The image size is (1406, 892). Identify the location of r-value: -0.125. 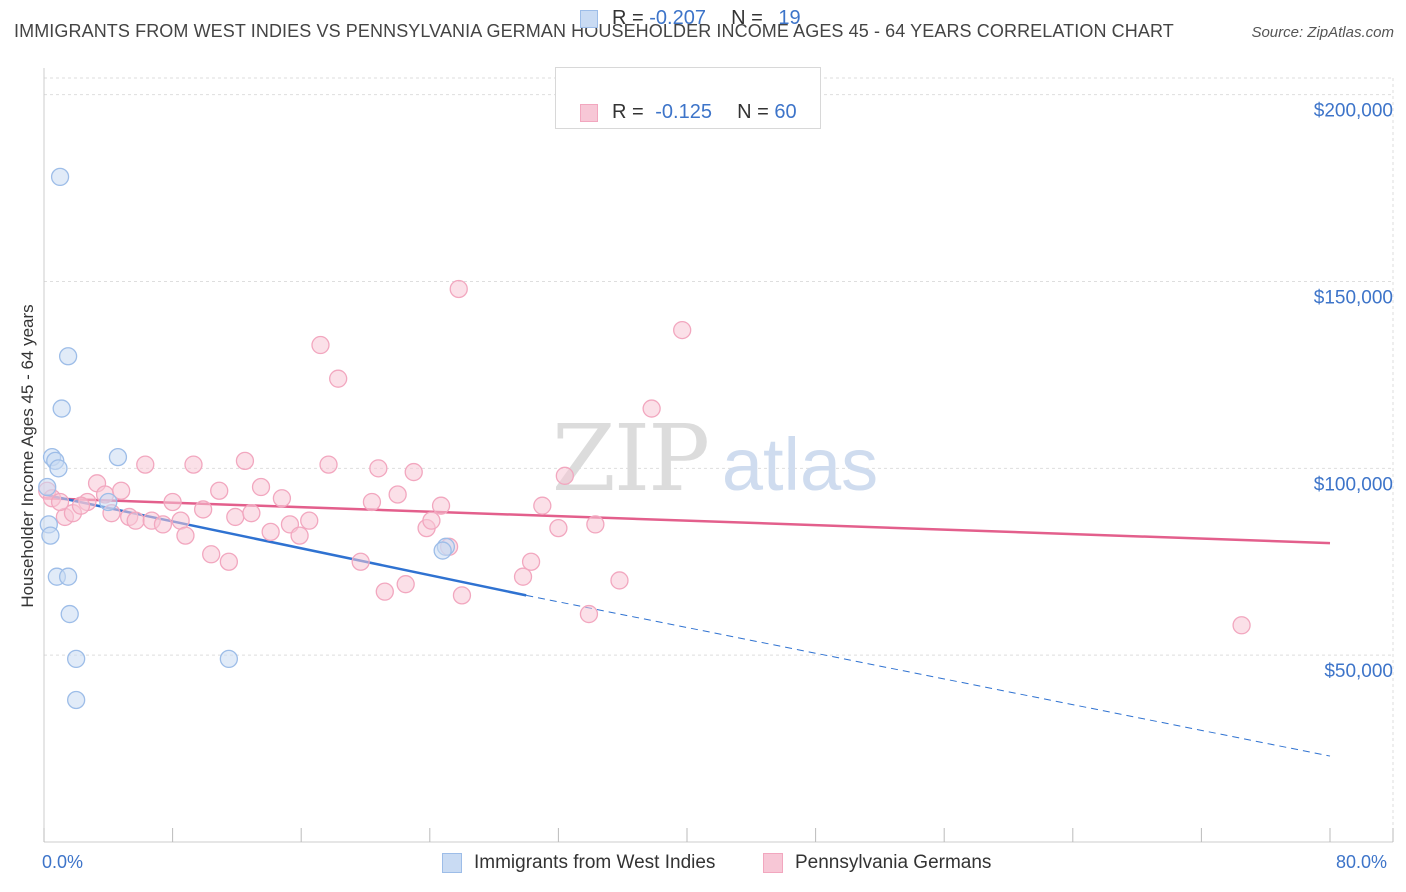
(683, 112).